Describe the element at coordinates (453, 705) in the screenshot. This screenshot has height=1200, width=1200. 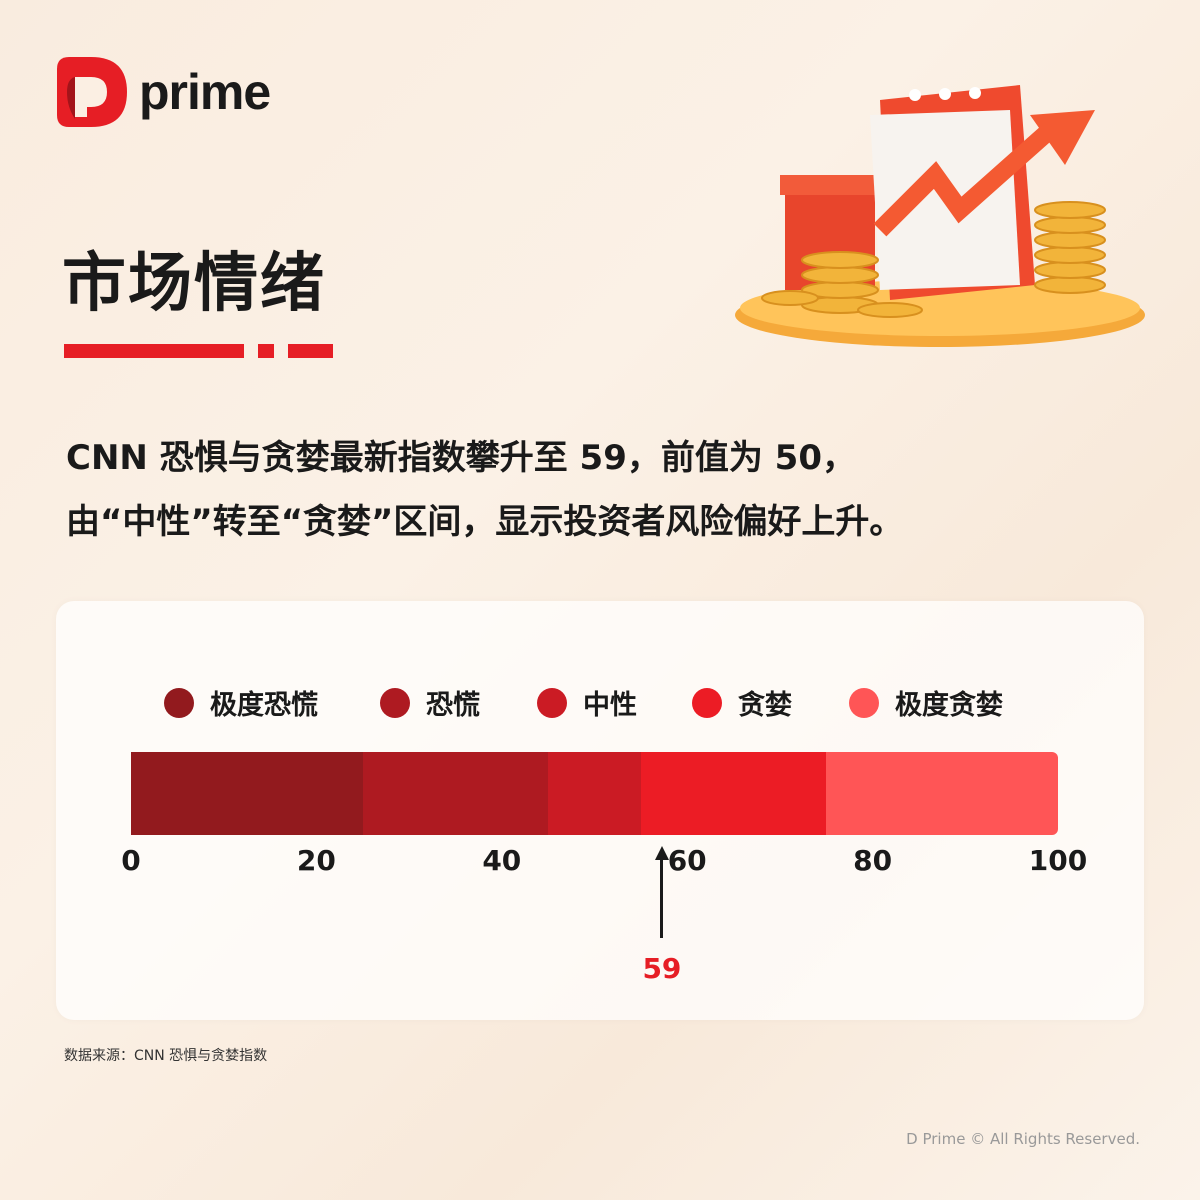
I see `legend-label: 恐慌` at that location.